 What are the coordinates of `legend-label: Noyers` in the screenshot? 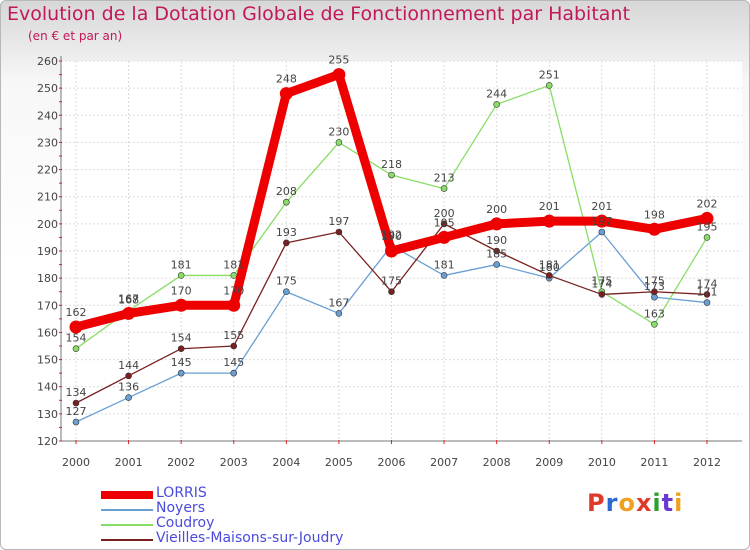 It's located at (180, 508).